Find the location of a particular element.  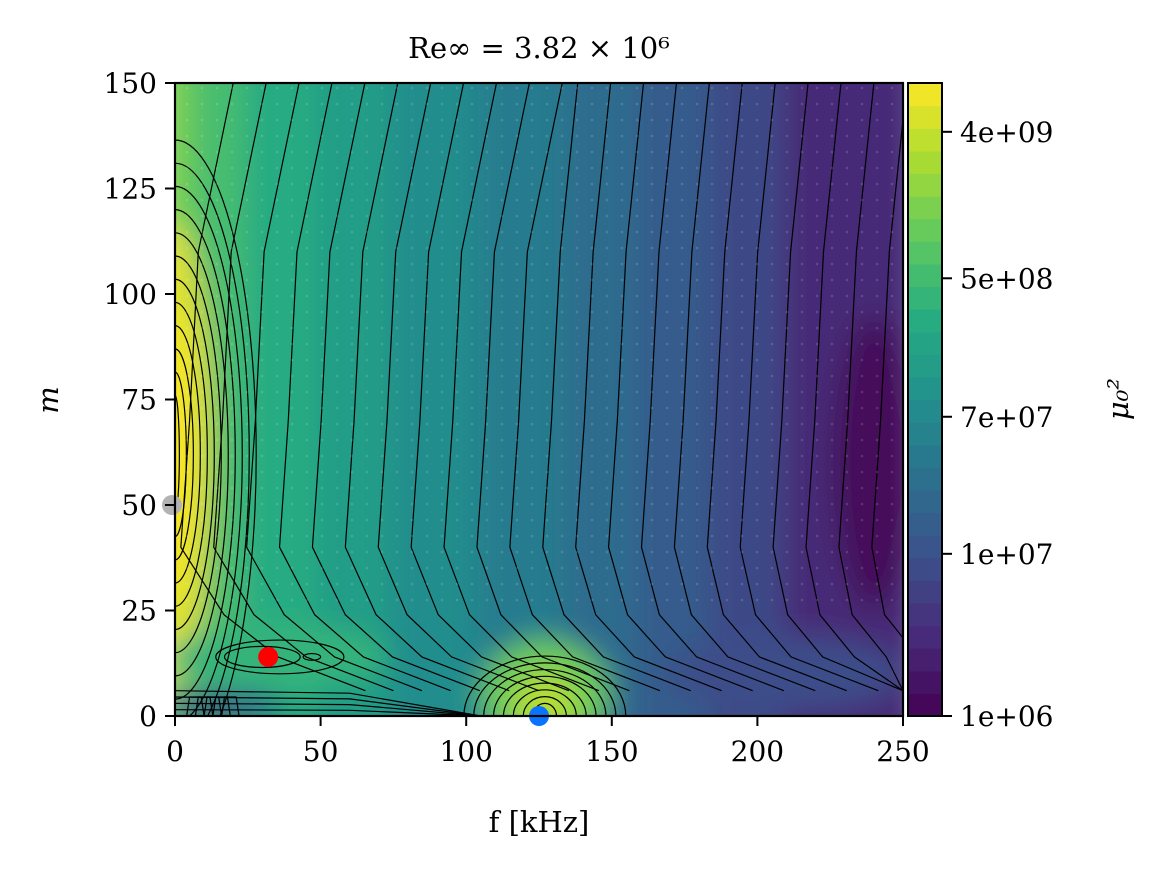

colorbar-label: μ₀² is located at coordinates (1118, 399).